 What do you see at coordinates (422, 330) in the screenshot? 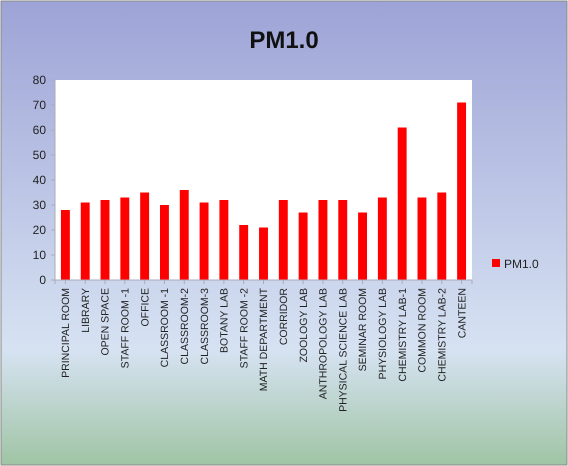
I see `x-tick-label: COMMON ROOM` at bounding box center [422, 330].